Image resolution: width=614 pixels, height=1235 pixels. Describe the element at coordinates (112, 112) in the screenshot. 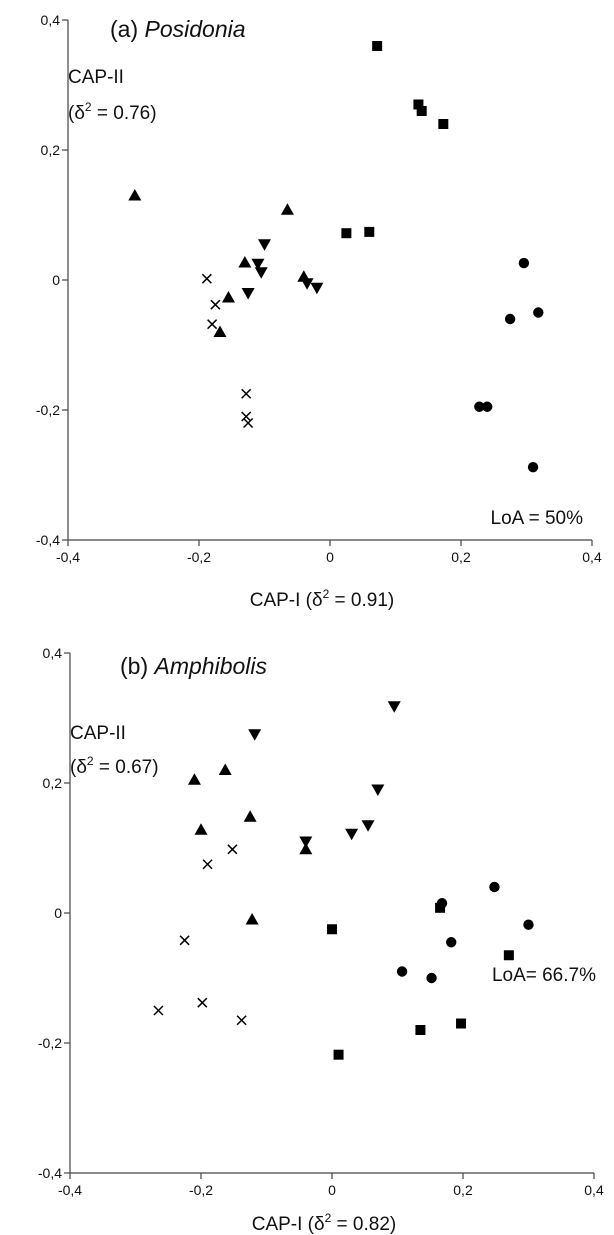

I see `y-axis-label-sub: (δ2 = 0.76)` at that location.